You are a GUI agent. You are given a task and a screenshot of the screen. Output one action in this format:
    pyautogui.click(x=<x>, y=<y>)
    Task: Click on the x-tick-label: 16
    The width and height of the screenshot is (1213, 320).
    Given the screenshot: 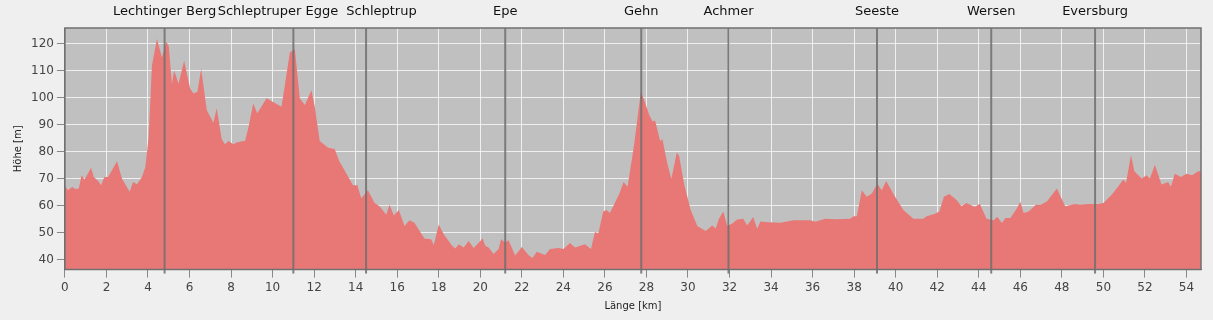 What is the action you would take?
    pyautogui.click(x=397, y=286)
    